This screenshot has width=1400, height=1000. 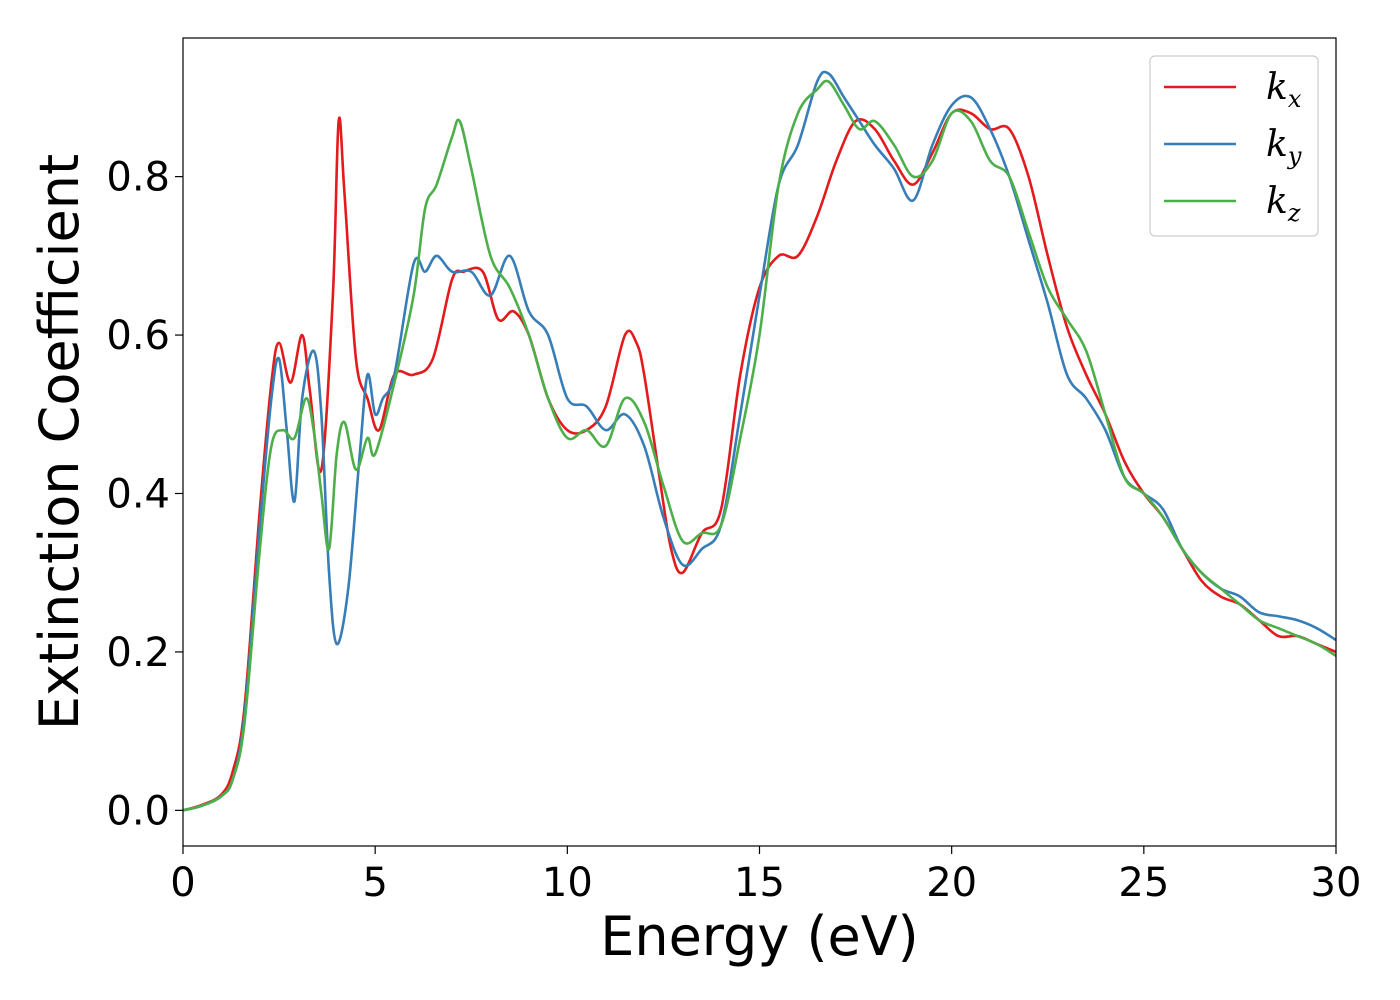 What do you see at coordinates (951, 883) in the screenshot?
I see `x-tick-label: 20` at bounding box center [951, 883].